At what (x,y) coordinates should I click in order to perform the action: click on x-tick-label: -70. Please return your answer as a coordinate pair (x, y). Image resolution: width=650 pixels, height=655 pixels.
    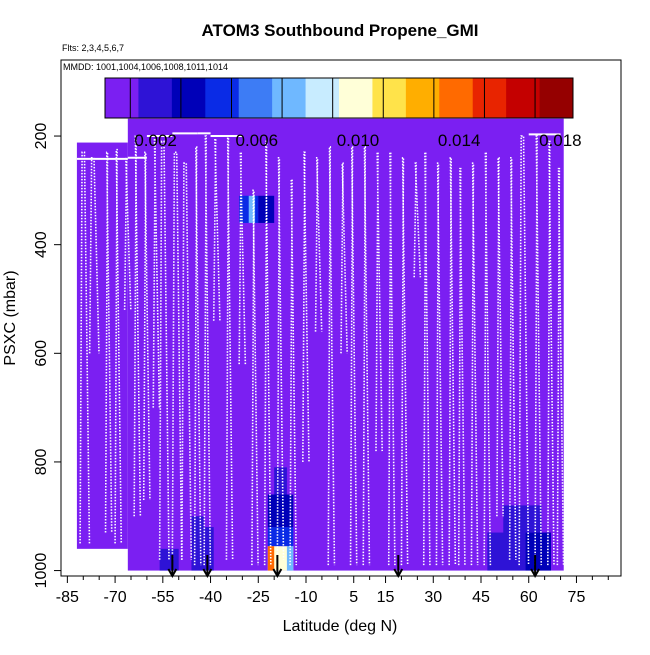
    Looking at the image, I should click on (115, 597).